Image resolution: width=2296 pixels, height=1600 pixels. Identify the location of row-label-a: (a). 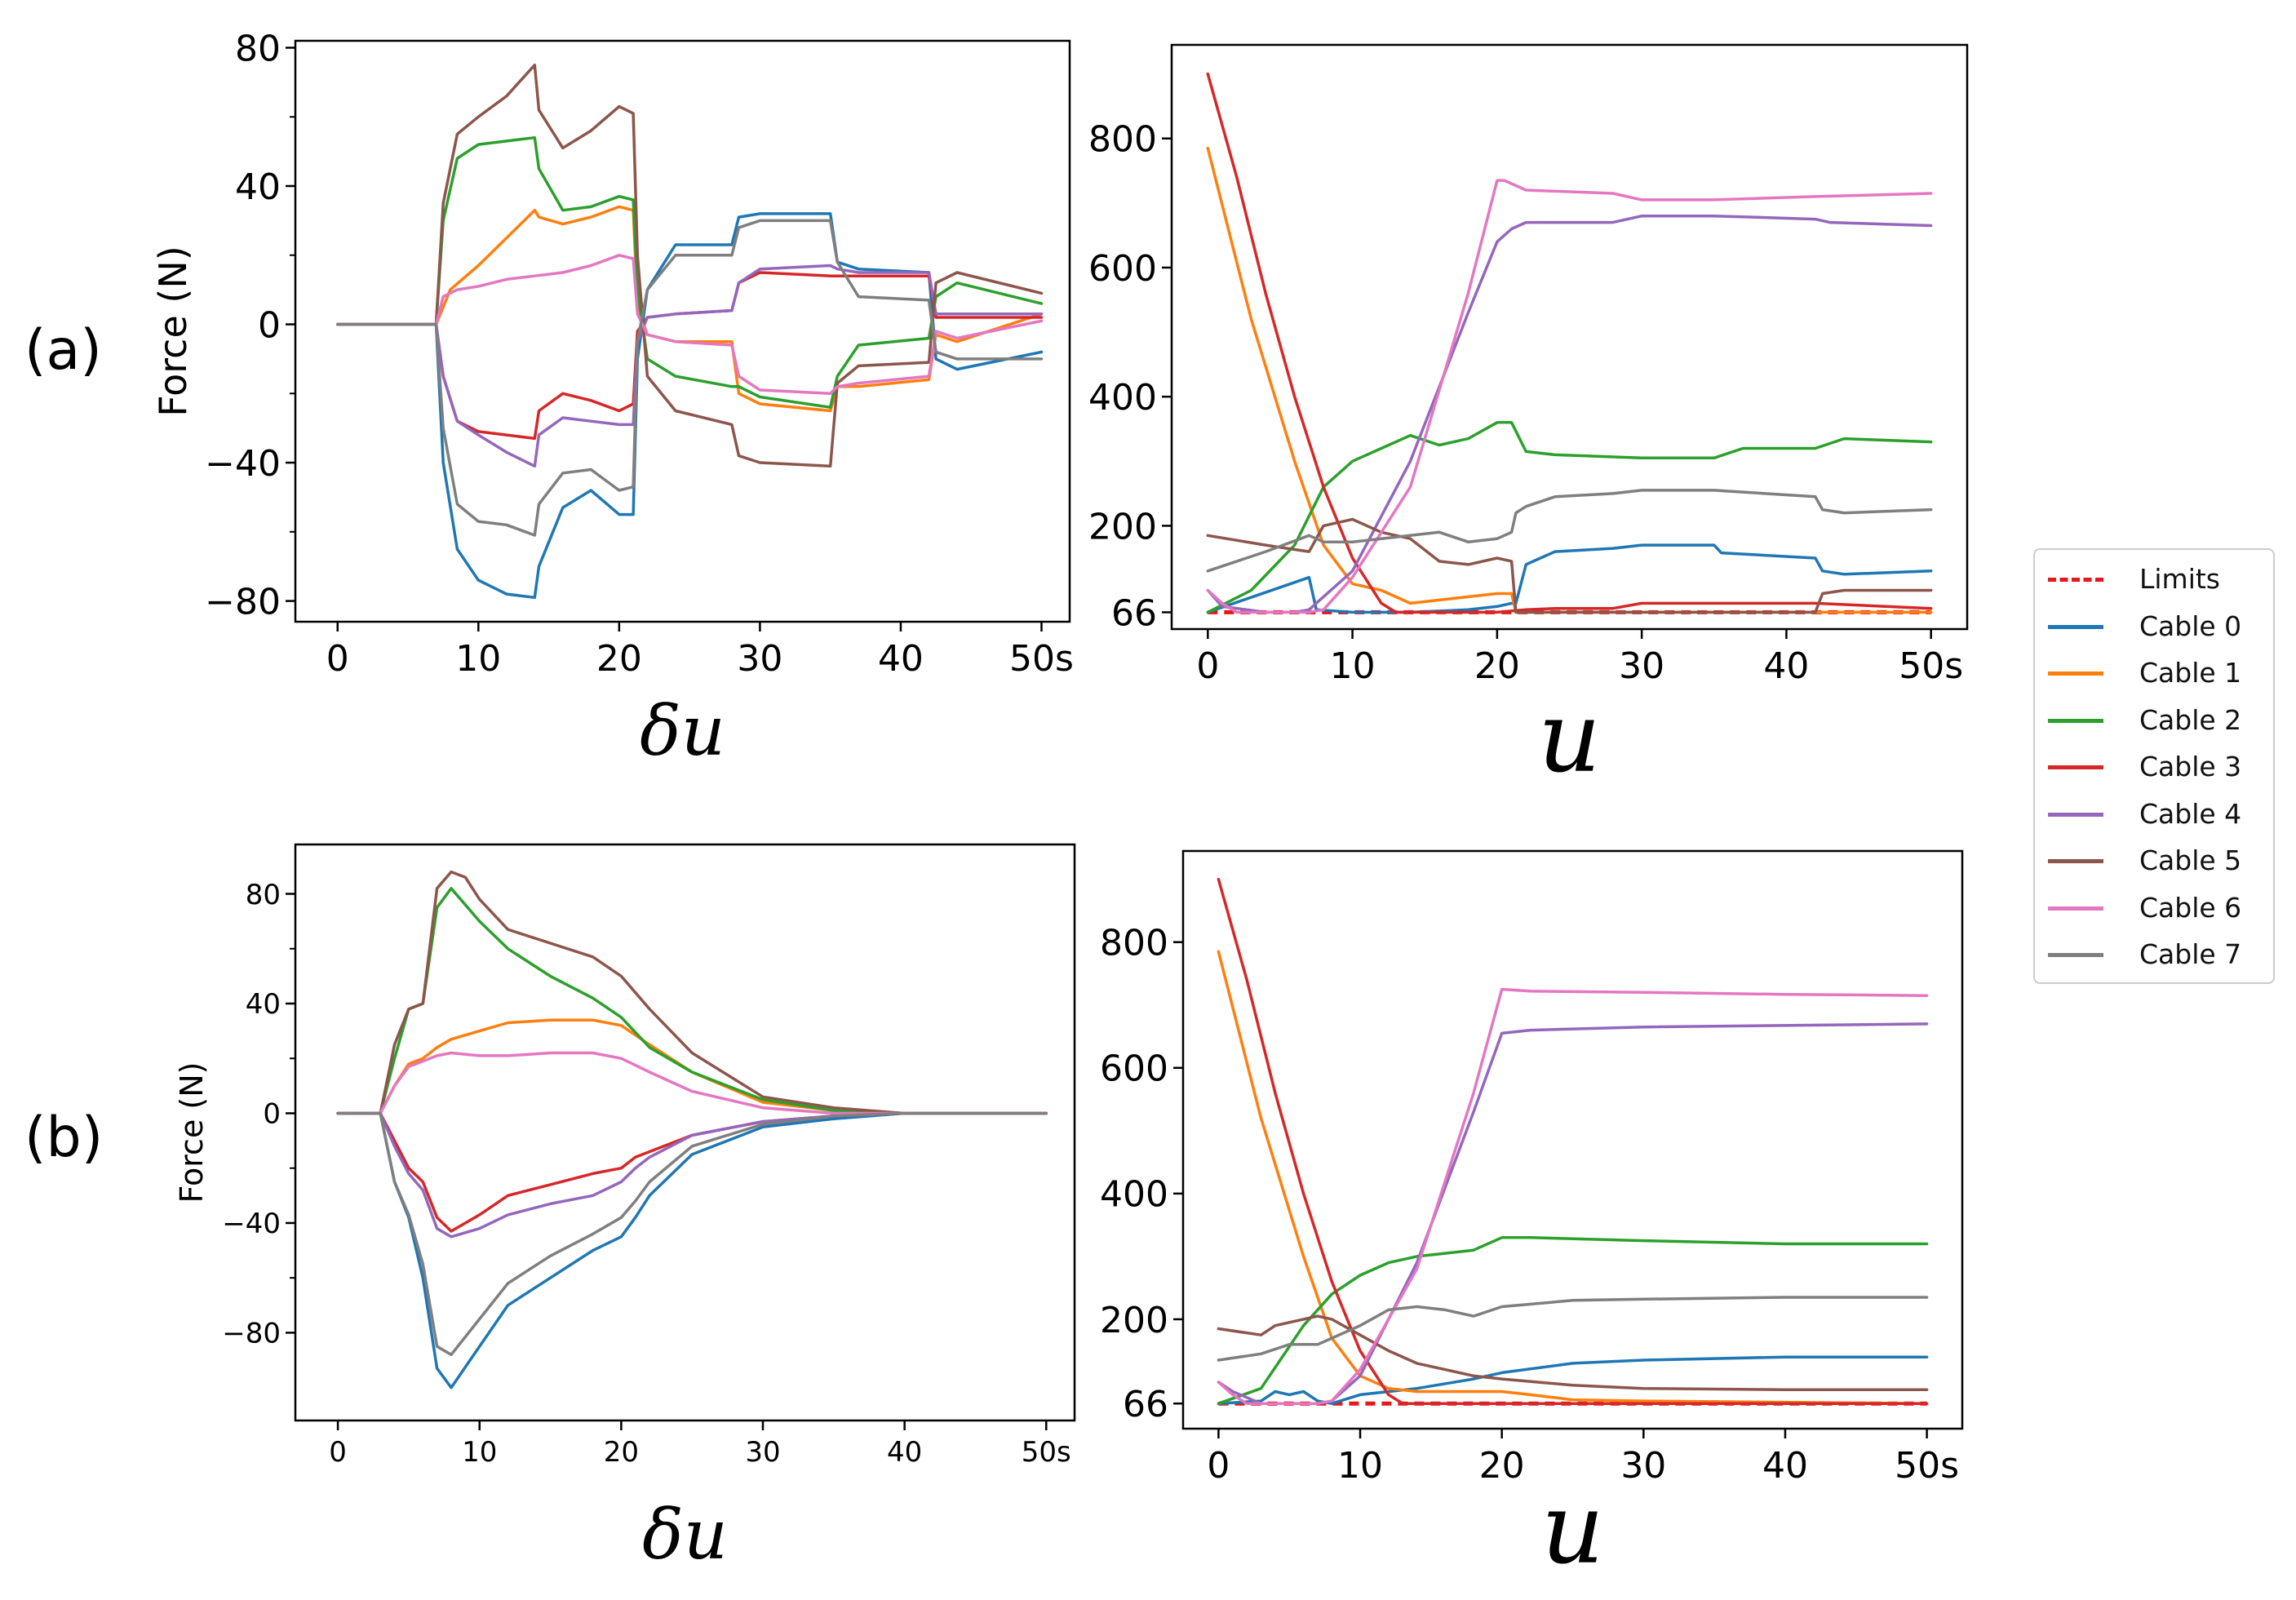
(63, 350).